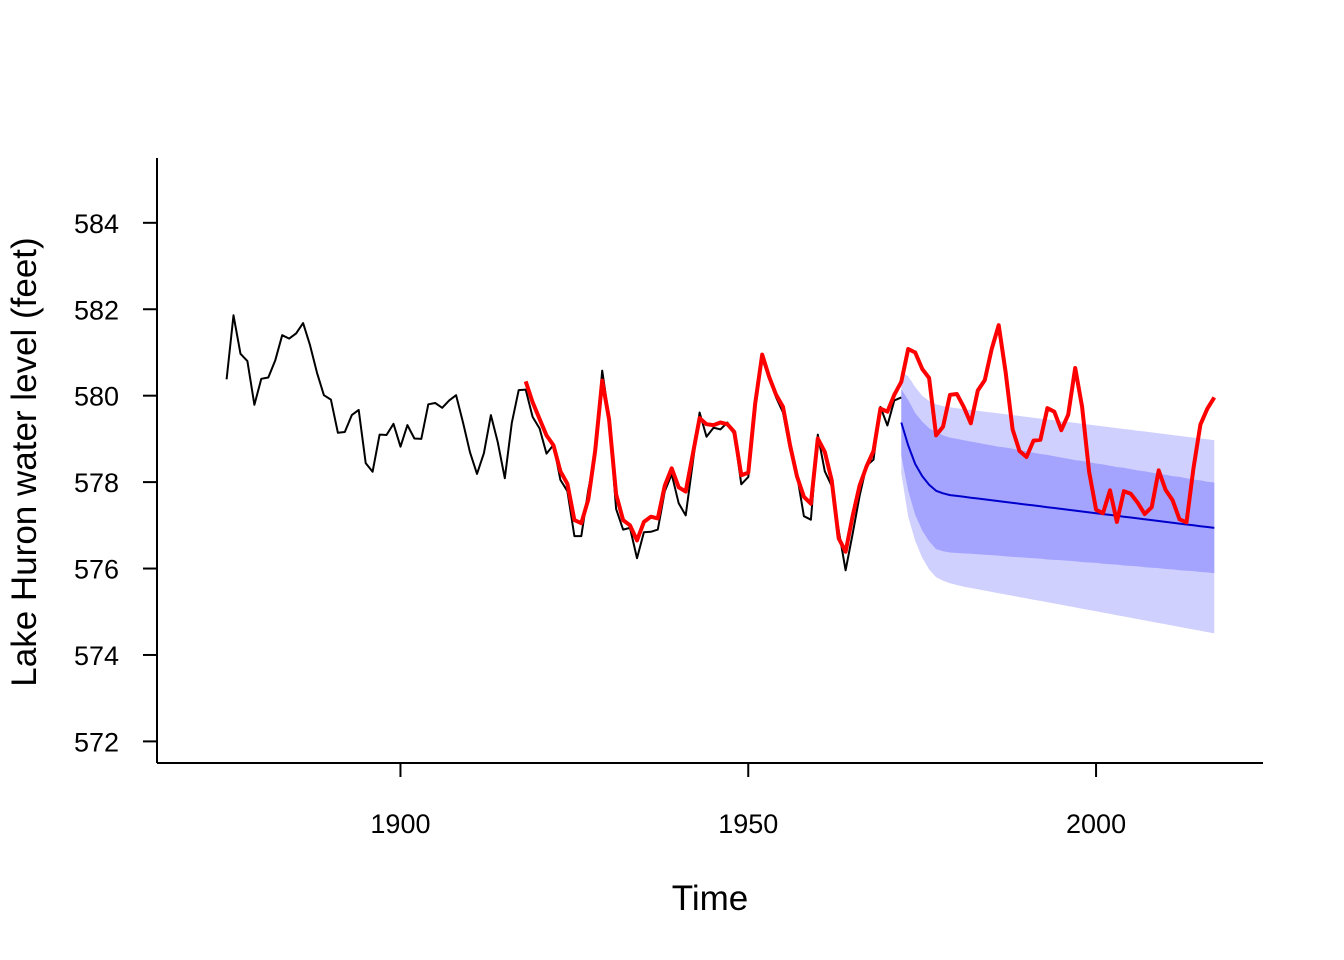  What do you see at coordinates (96, 483) in the screenshot?
I see `y-tick-label: 578` at bounding box center [96, 483].